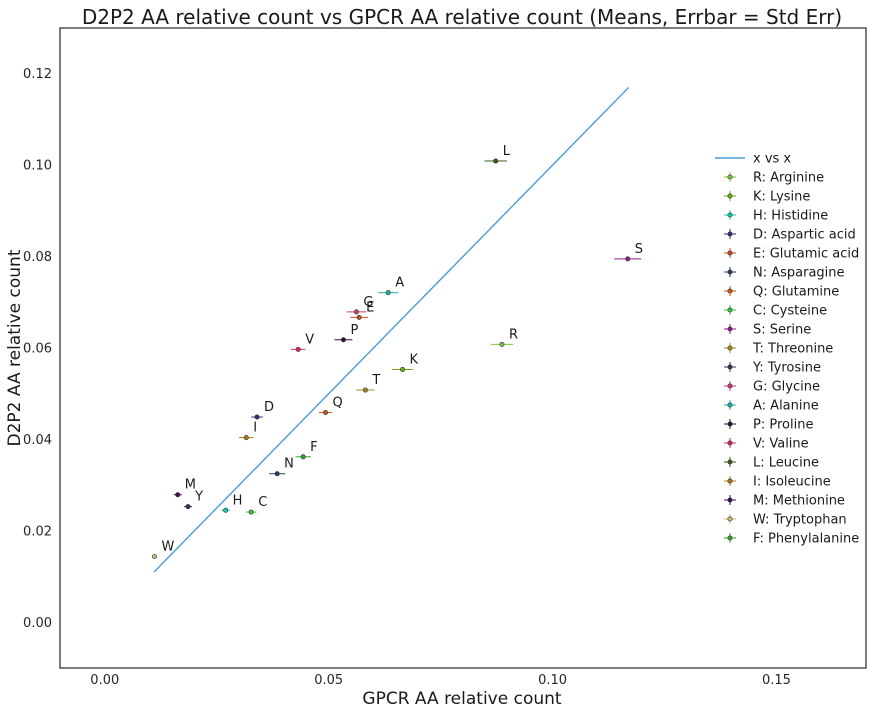  Describe the element at coordinates (461, 699) in the screenshot. I see `x-axis-label: GPCR AA relative count` at that location.